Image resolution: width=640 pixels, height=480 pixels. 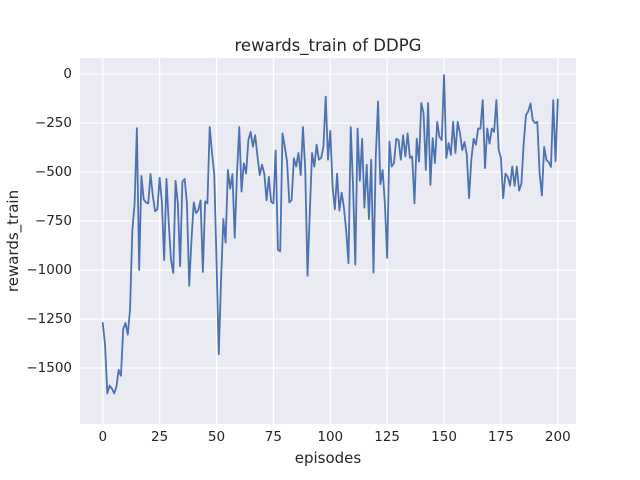 What do you see at coordinates (53, 221) in the screenshot?
I see `y-tick-label: −750` at bounding box center [53, 221].